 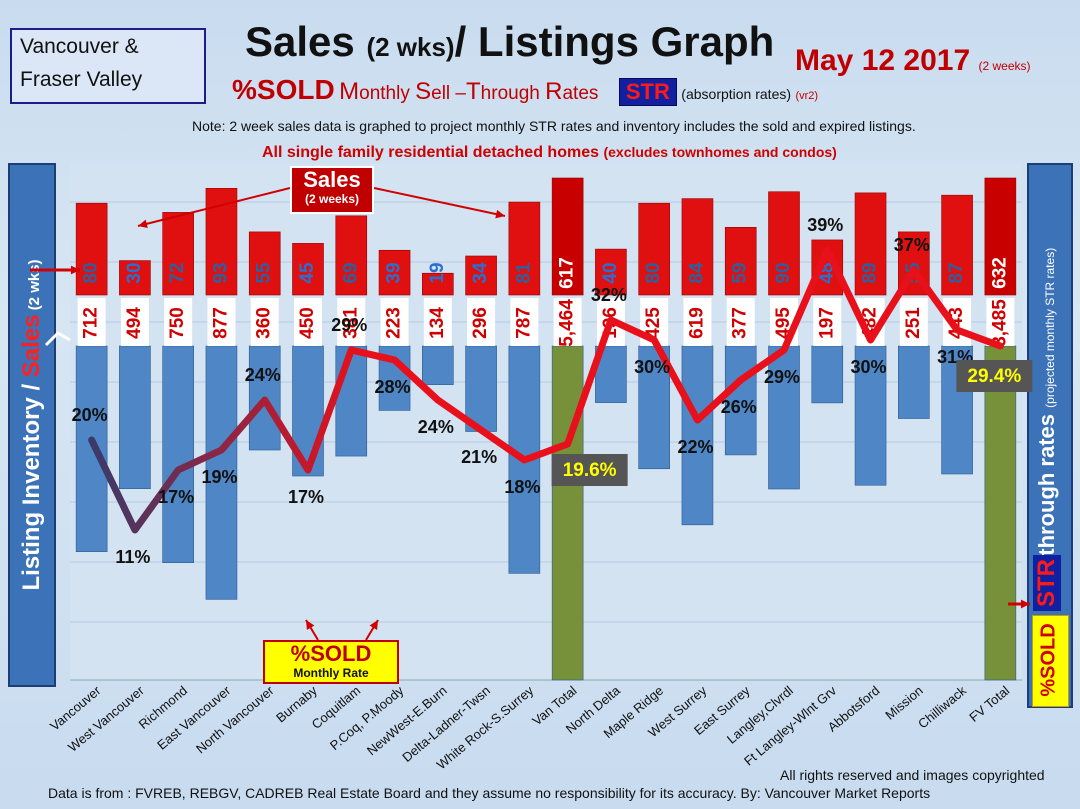 I want to click on listing-value-label: 750, so click(x=177, y=323).